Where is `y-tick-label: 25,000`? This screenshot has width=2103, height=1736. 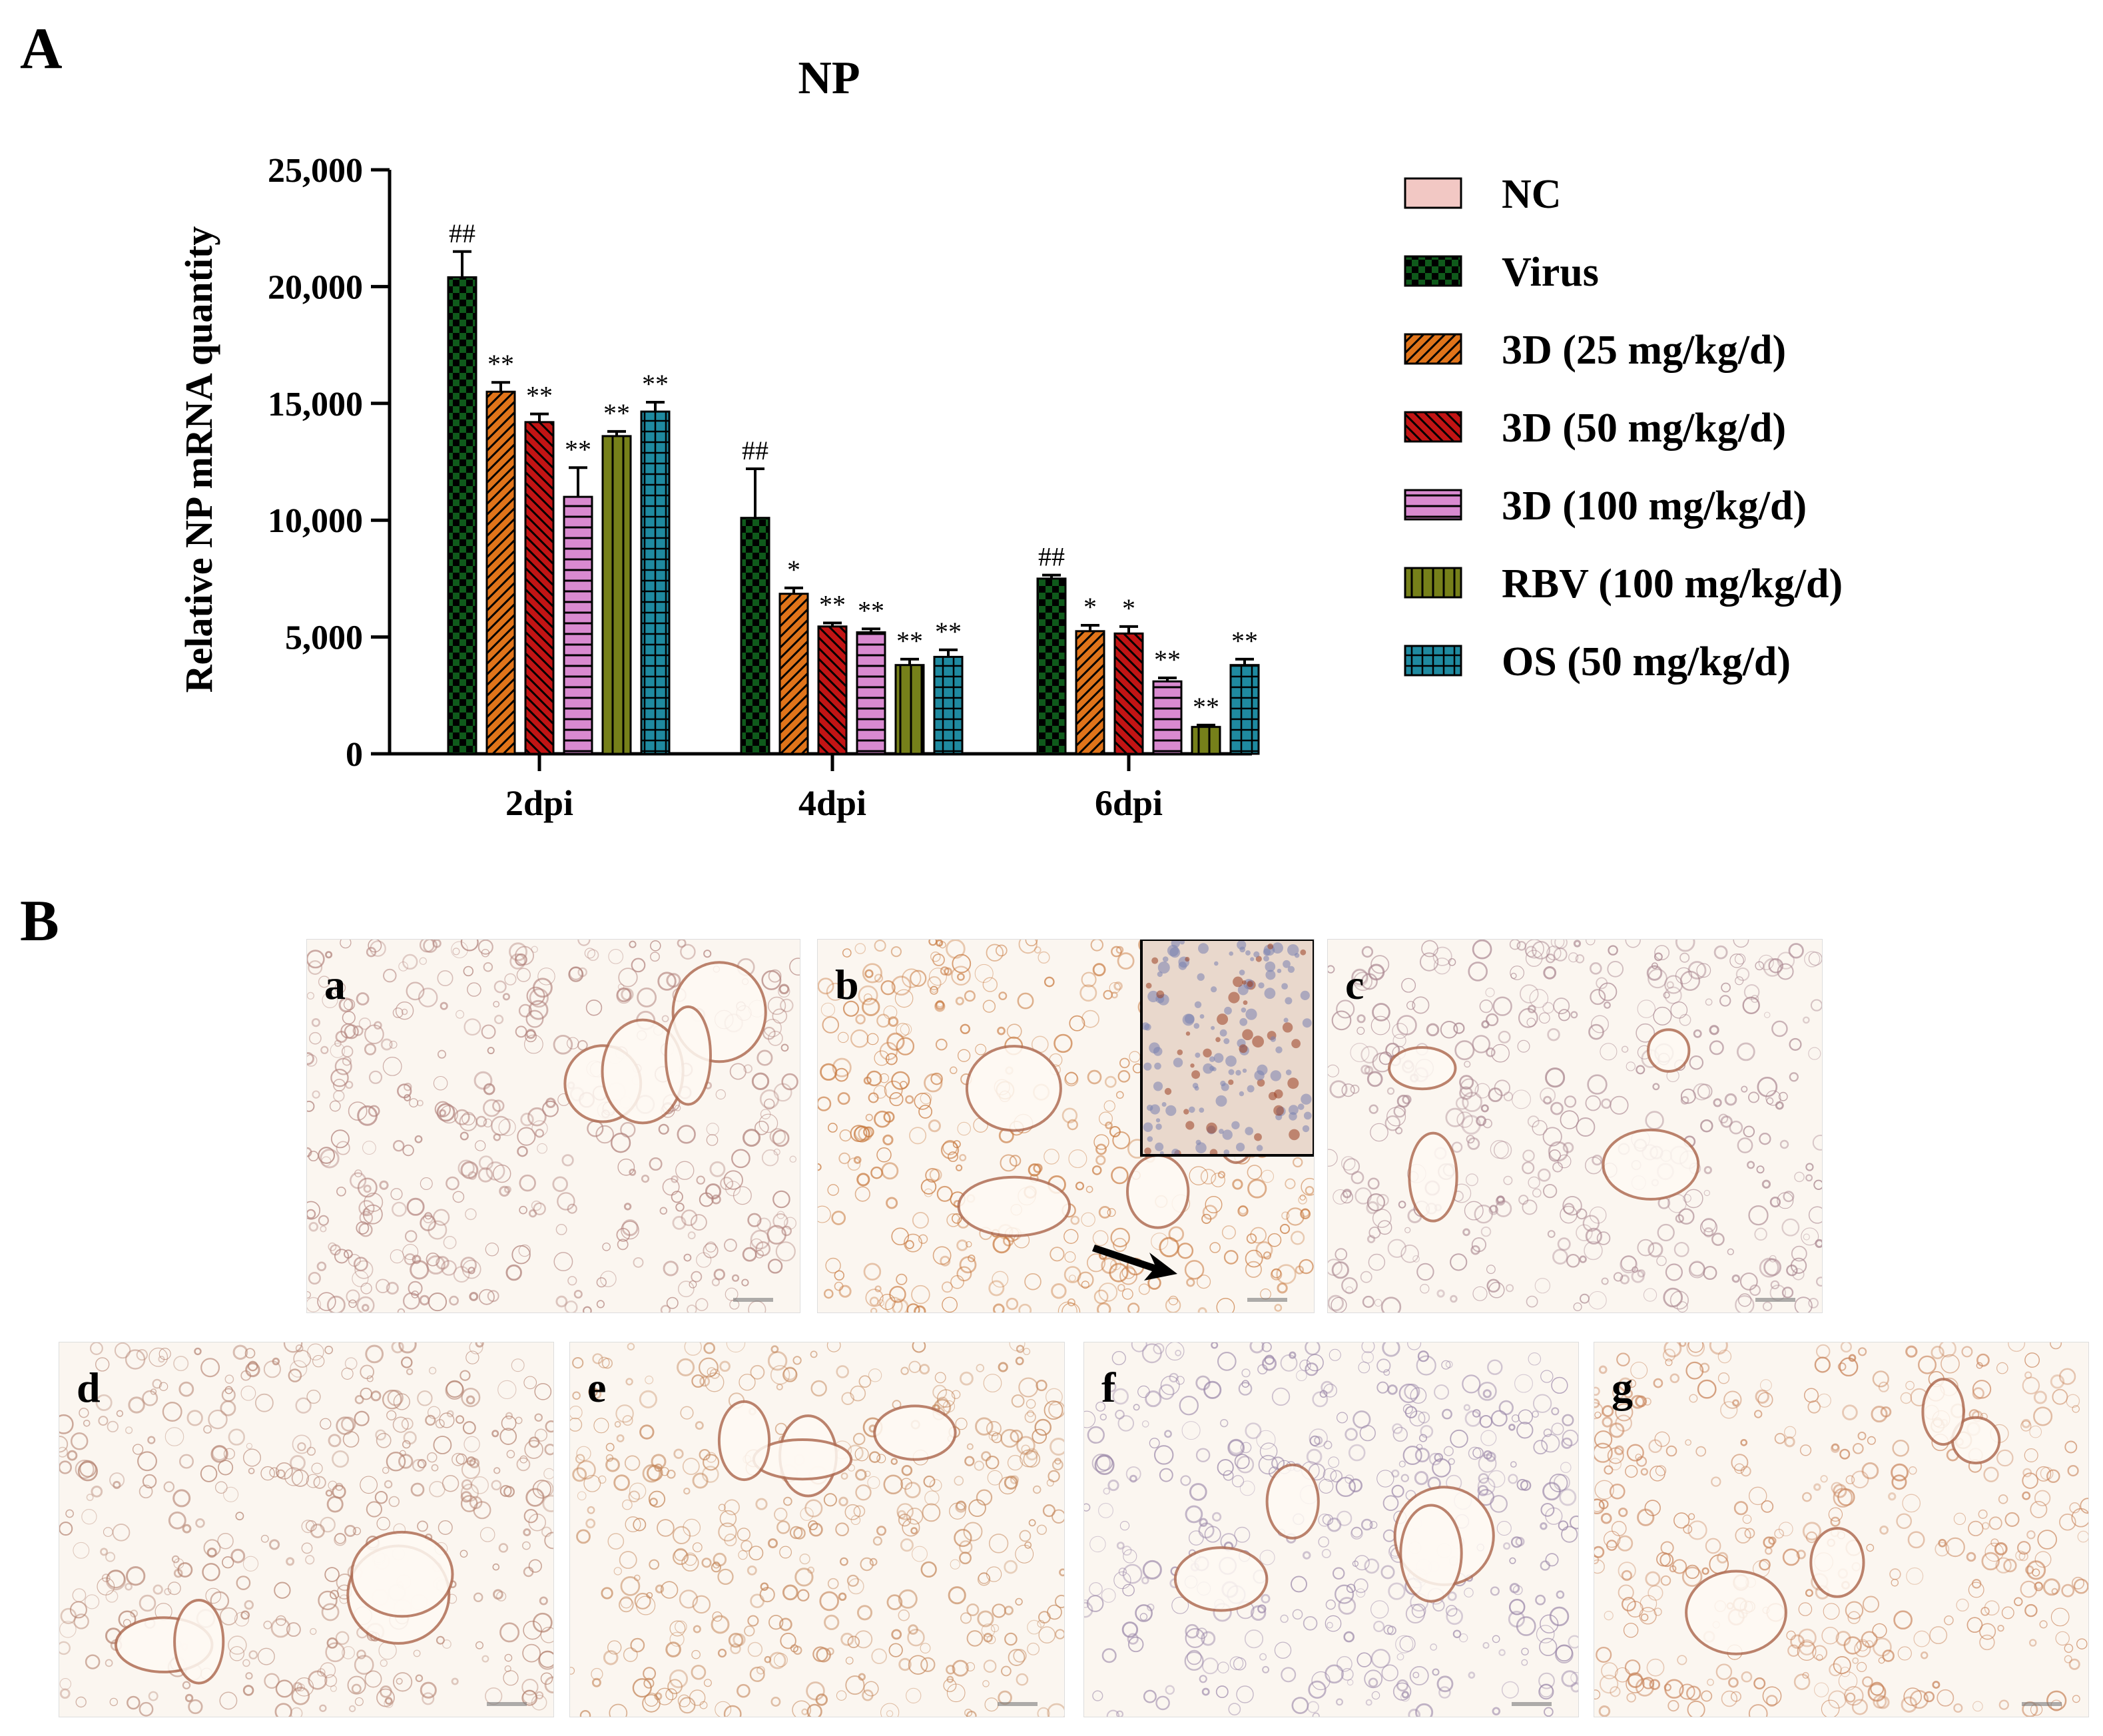
y-tick-label: 25,000 is located at coordinates (315, 171).